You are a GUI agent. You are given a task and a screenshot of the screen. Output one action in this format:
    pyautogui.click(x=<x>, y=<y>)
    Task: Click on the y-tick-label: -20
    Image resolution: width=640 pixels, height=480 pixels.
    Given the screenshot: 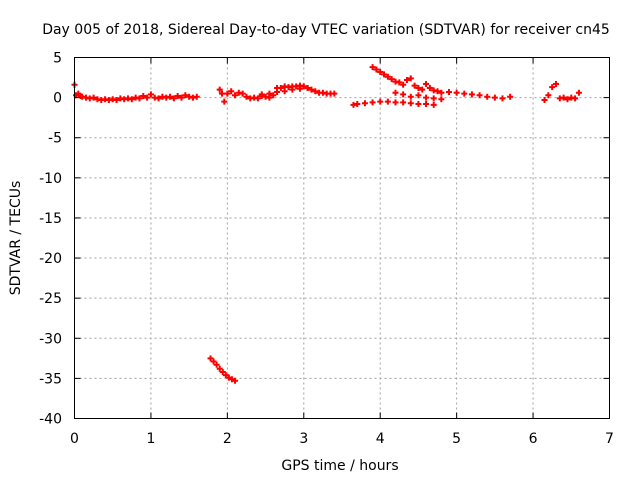 What is the action you would take?
    pyautogui.click(x=50, y=259)
    